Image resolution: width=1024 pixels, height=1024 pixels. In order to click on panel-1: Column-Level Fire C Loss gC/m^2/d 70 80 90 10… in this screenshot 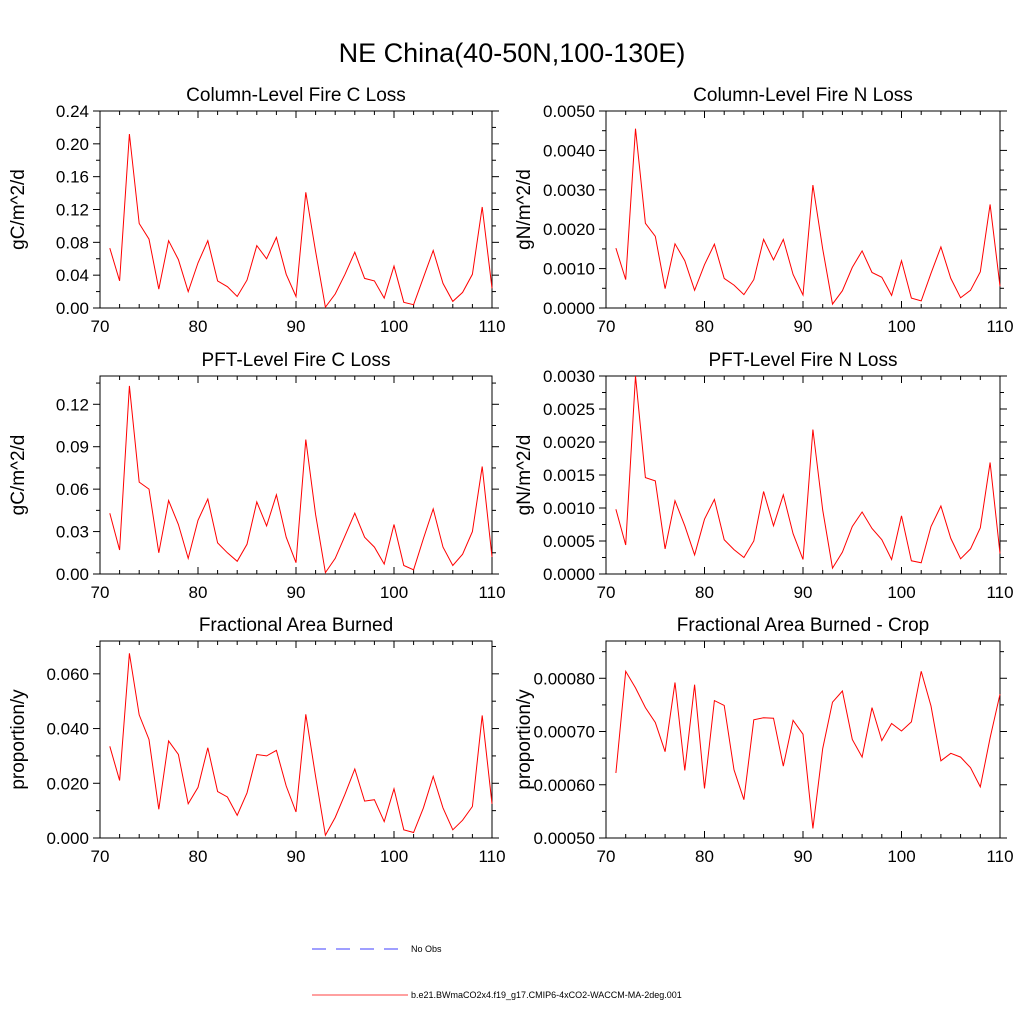, I will do `click(257, 210)`.